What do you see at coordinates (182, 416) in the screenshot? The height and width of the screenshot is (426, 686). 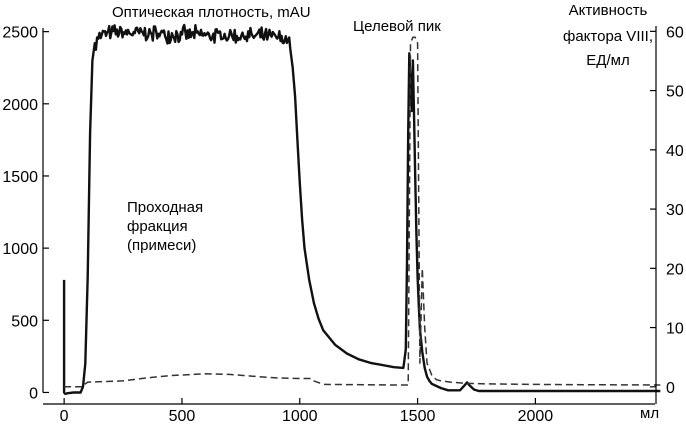 I see `x-tick-label: 500` at bounding box center [182, 416].